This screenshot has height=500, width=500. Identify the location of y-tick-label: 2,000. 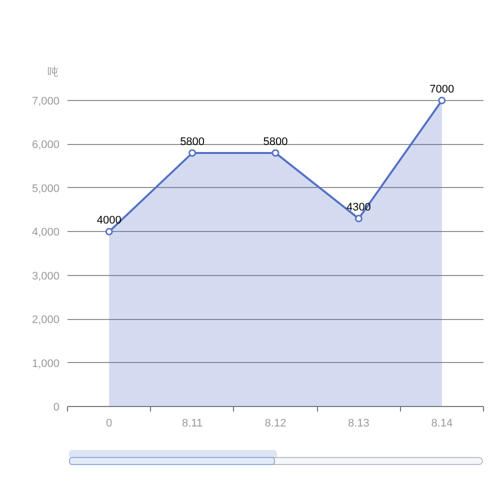
(46, 320).